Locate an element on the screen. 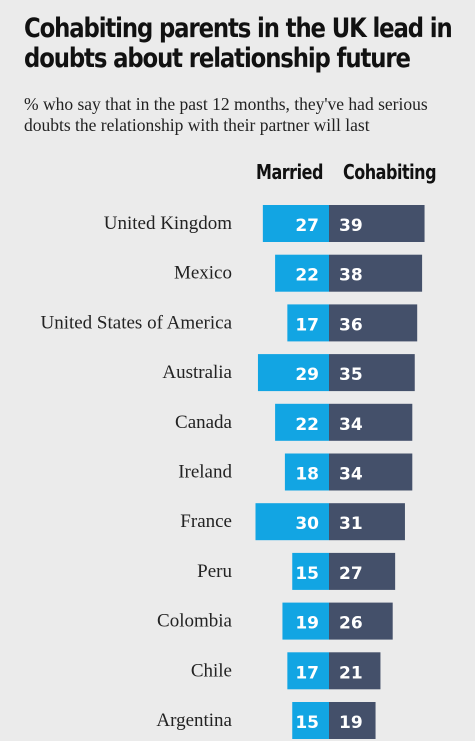 This screenshot has width=475, height=741. category-label: Mexico is located at coordinates (203, 273).